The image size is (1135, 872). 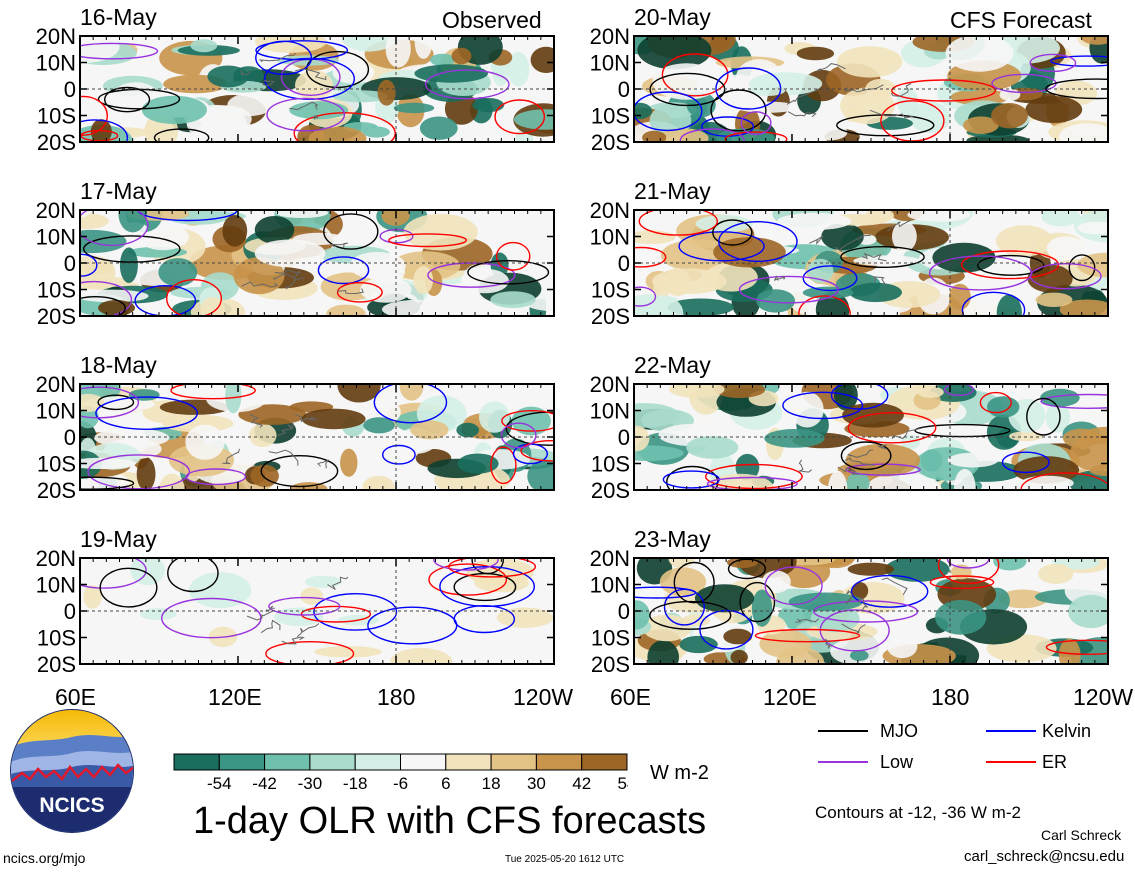 What do you see at coordinates (536, 783) in the screenshot?
I see `colorbar-tick-7: 30` at bounding box center [536, 783].